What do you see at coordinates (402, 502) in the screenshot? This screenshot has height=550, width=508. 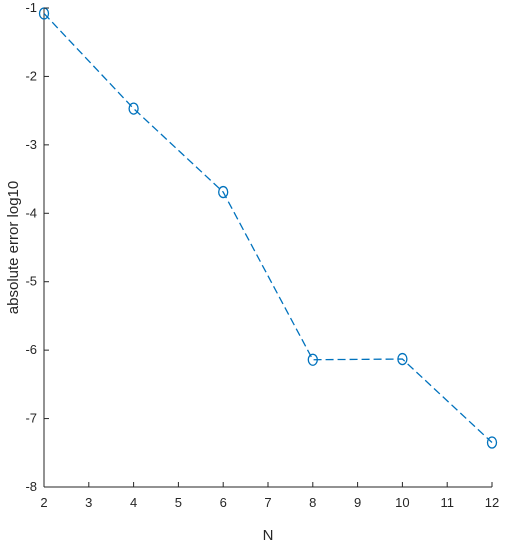 I see `x-tick-label: 10` at bounding box center [402, 502].